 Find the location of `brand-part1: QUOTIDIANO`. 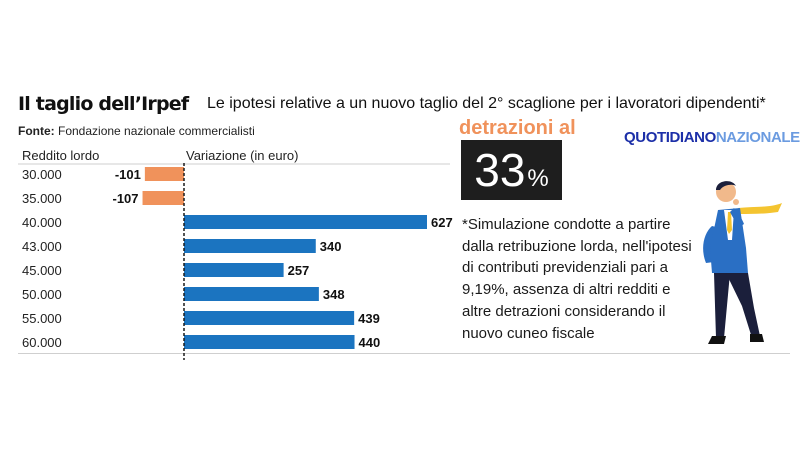

brand-part1: QUOTIDIANO is located at coordinates (670, 137).